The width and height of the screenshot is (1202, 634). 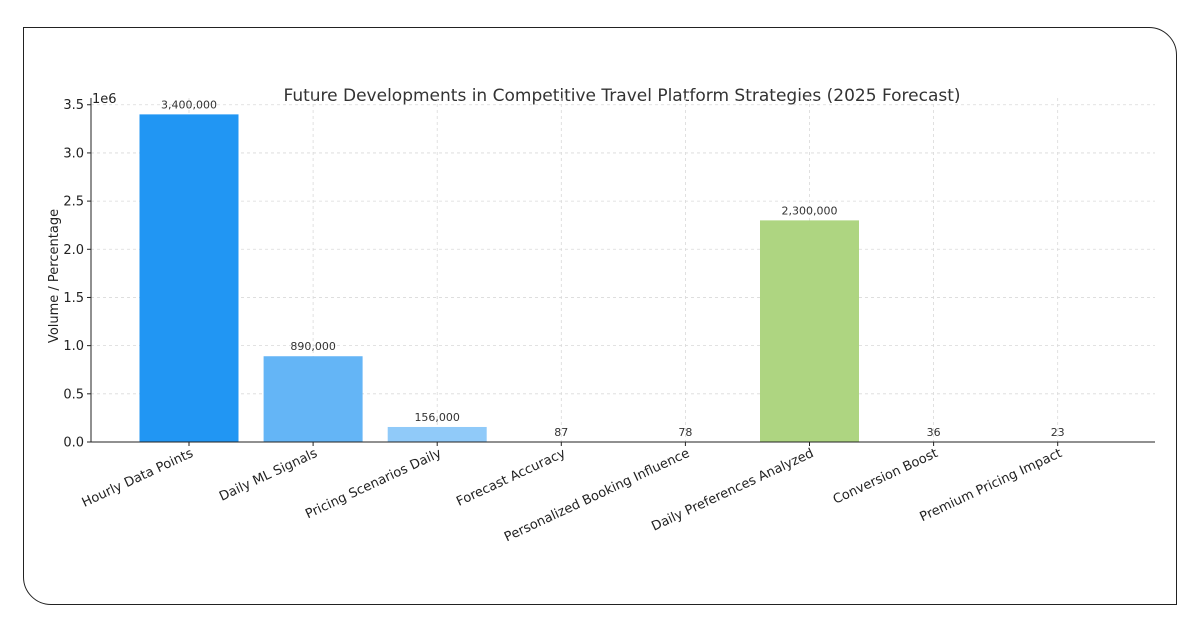 What do you see at coordinates (104, 99) in the screenshot?
I see `y-axis-offset-label: 1e6` at bounding box center [104, 99].